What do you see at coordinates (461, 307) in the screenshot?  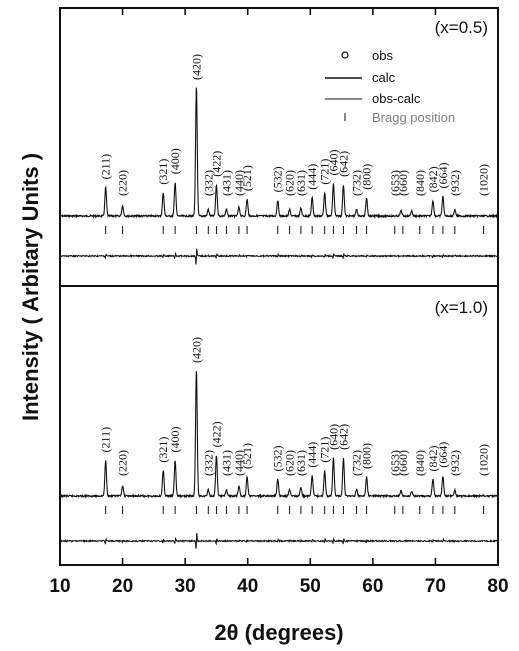 I see `panel-label-bottom: (x=1.0)` at bounding box center [461, 307].